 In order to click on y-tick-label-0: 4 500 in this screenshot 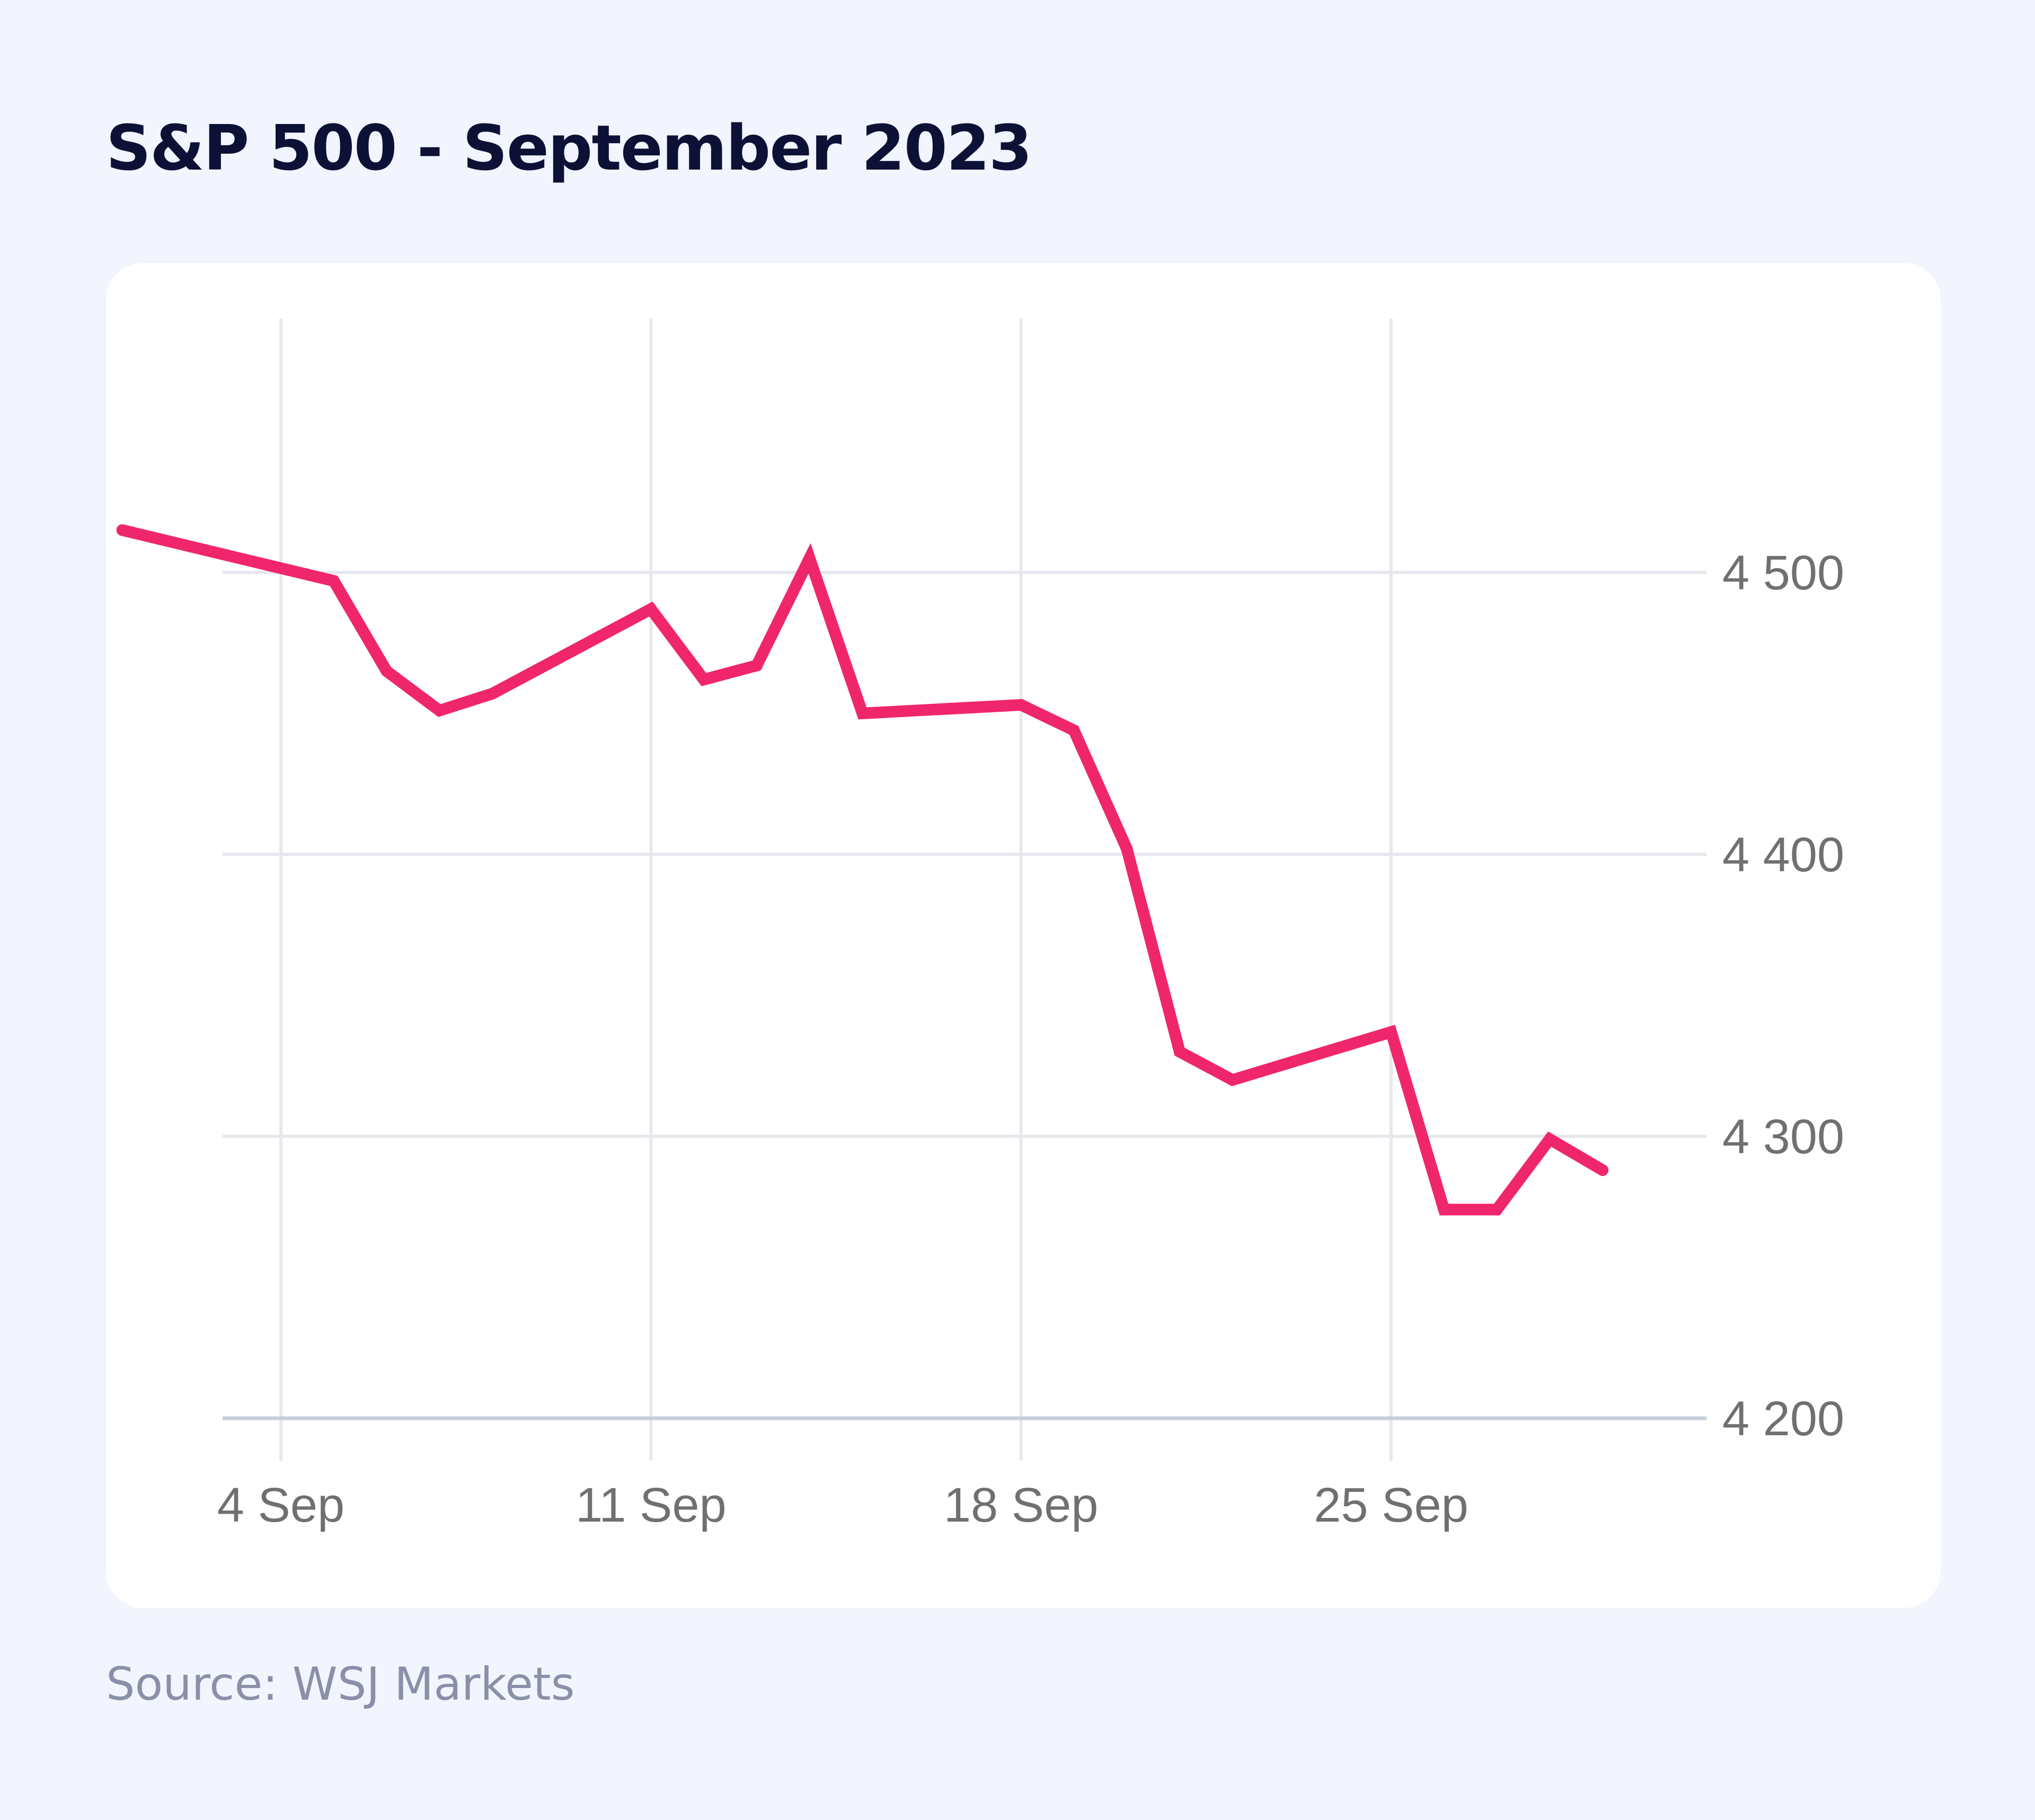, I will do `click(1783, 573)`.